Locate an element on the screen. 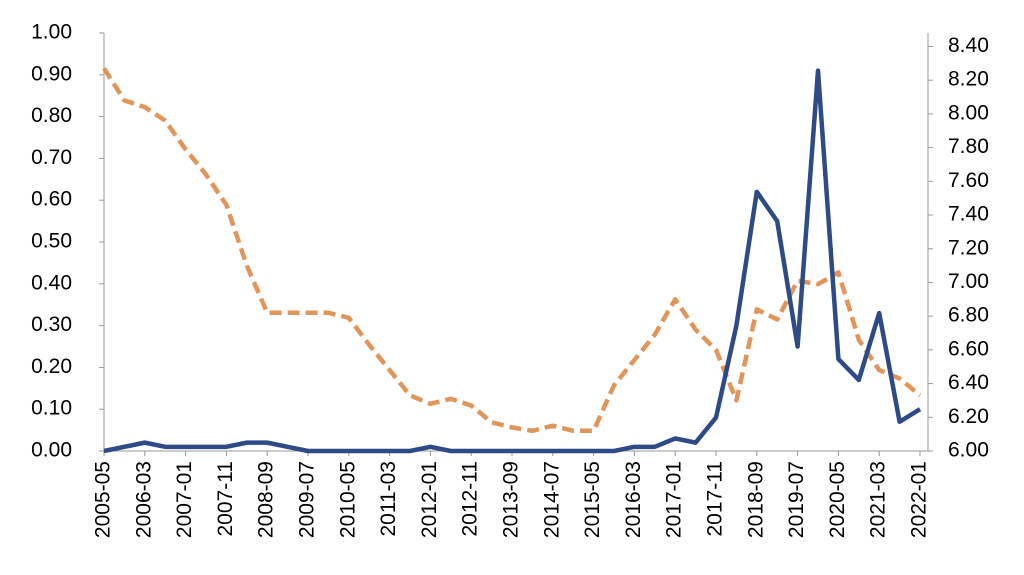 The height and width of the screenshot is (575, 1024). x-tick-label: 2006-03 is located at coordinates (143, 499).